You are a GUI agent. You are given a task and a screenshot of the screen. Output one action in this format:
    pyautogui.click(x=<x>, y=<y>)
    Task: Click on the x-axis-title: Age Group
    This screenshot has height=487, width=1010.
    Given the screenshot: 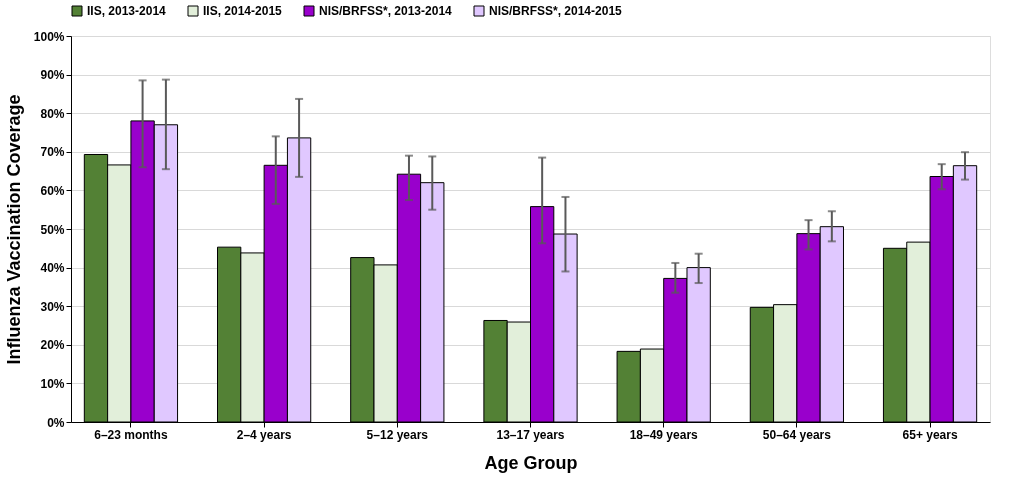 What is the action you would take?
    pyautogui.click(x=531, y=462)
    